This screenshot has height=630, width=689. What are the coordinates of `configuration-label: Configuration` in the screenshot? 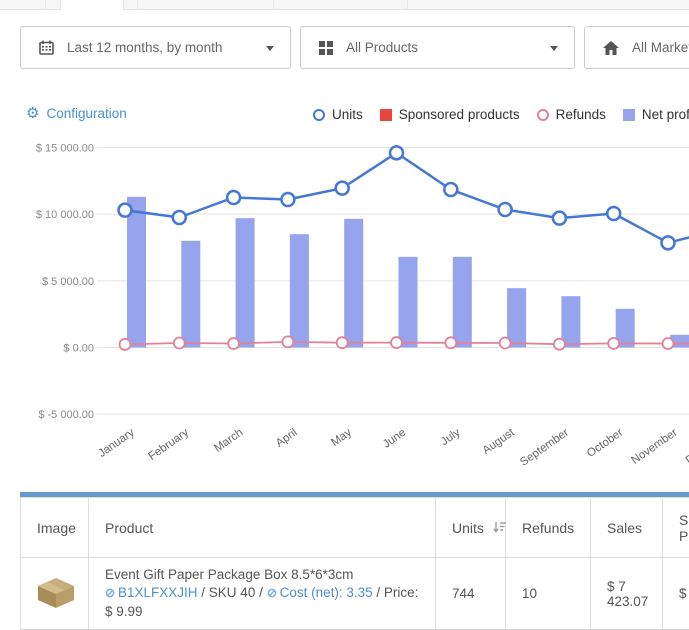 It's located at (86, 113).